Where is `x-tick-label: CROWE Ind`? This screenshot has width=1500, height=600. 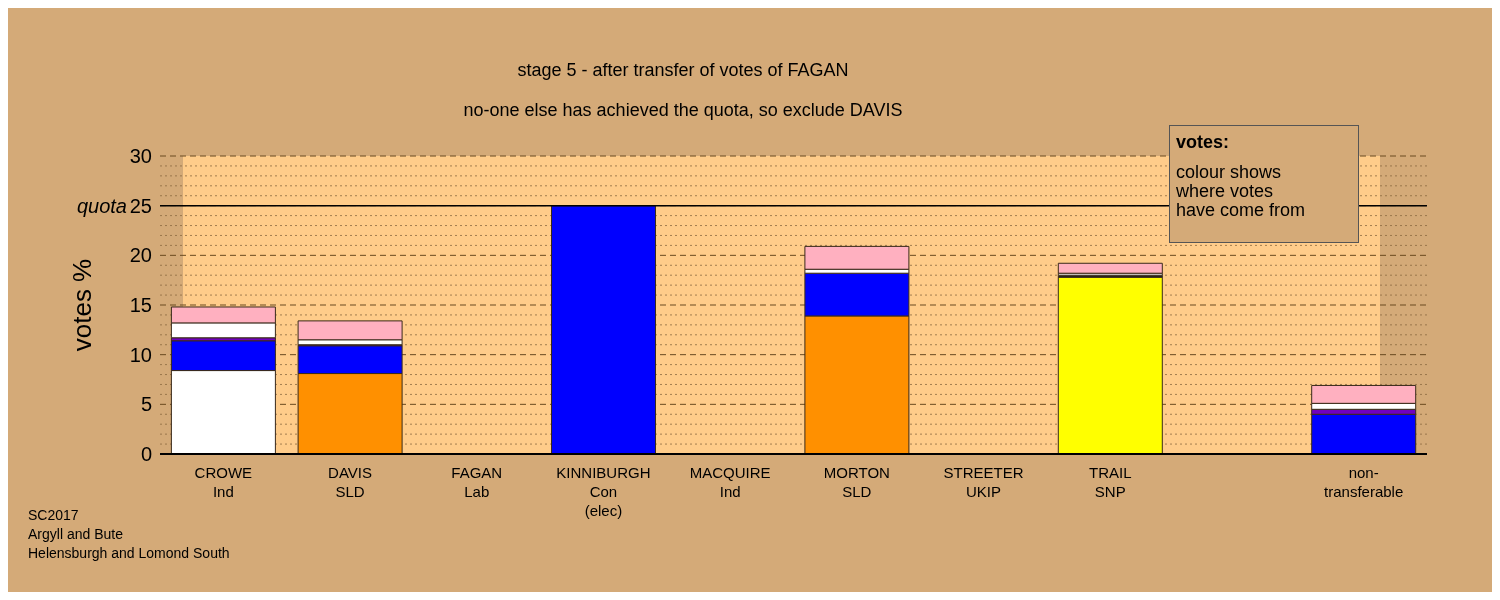 x-tick-label: CROWE Ind is located at coordinates (223, 482).